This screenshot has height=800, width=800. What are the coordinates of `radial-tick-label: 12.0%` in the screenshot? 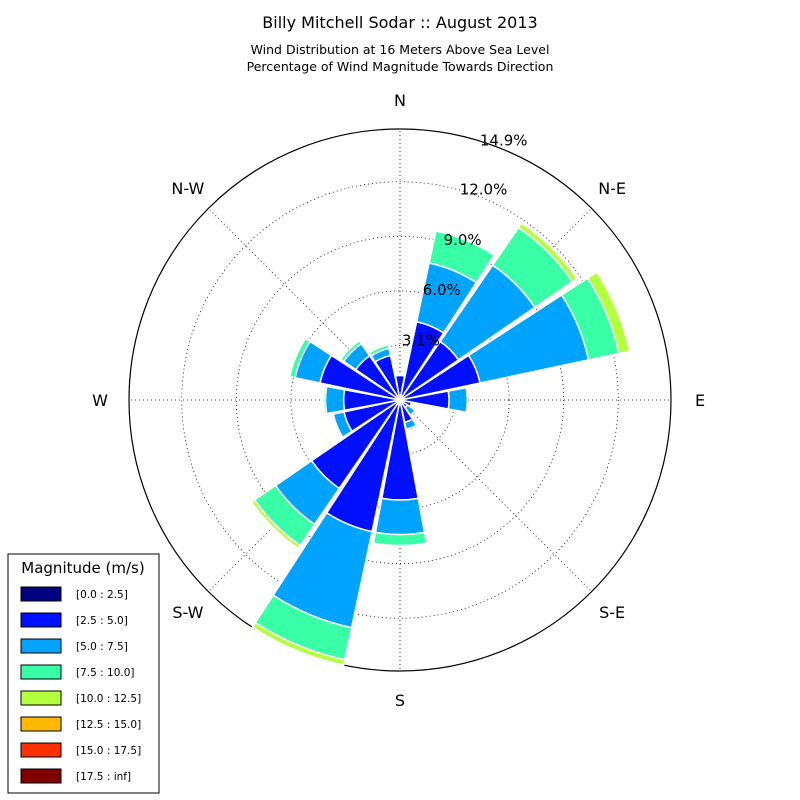 It's located at (484, 189).